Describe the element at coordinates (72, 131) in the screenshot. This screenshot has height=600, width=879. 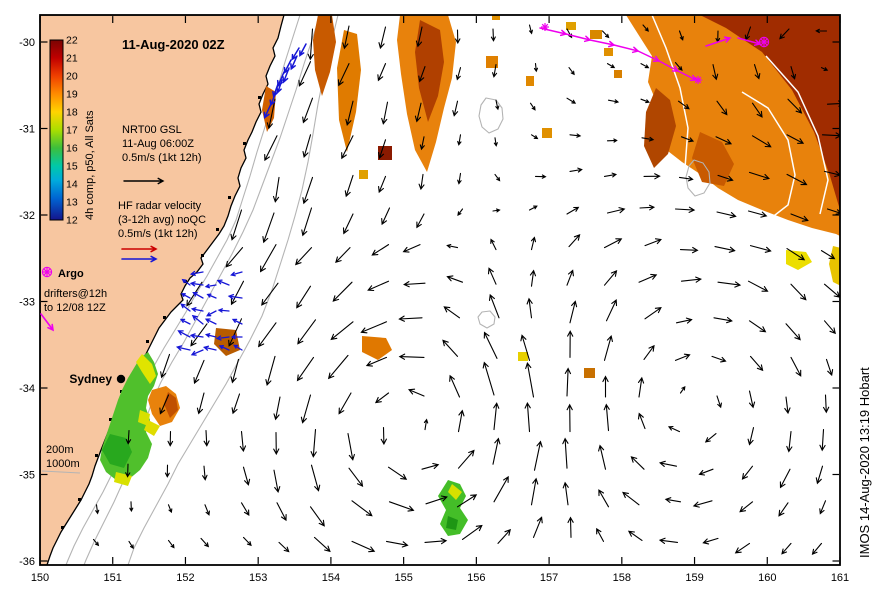
I see `colorbar-tick-label: 17` at that location.